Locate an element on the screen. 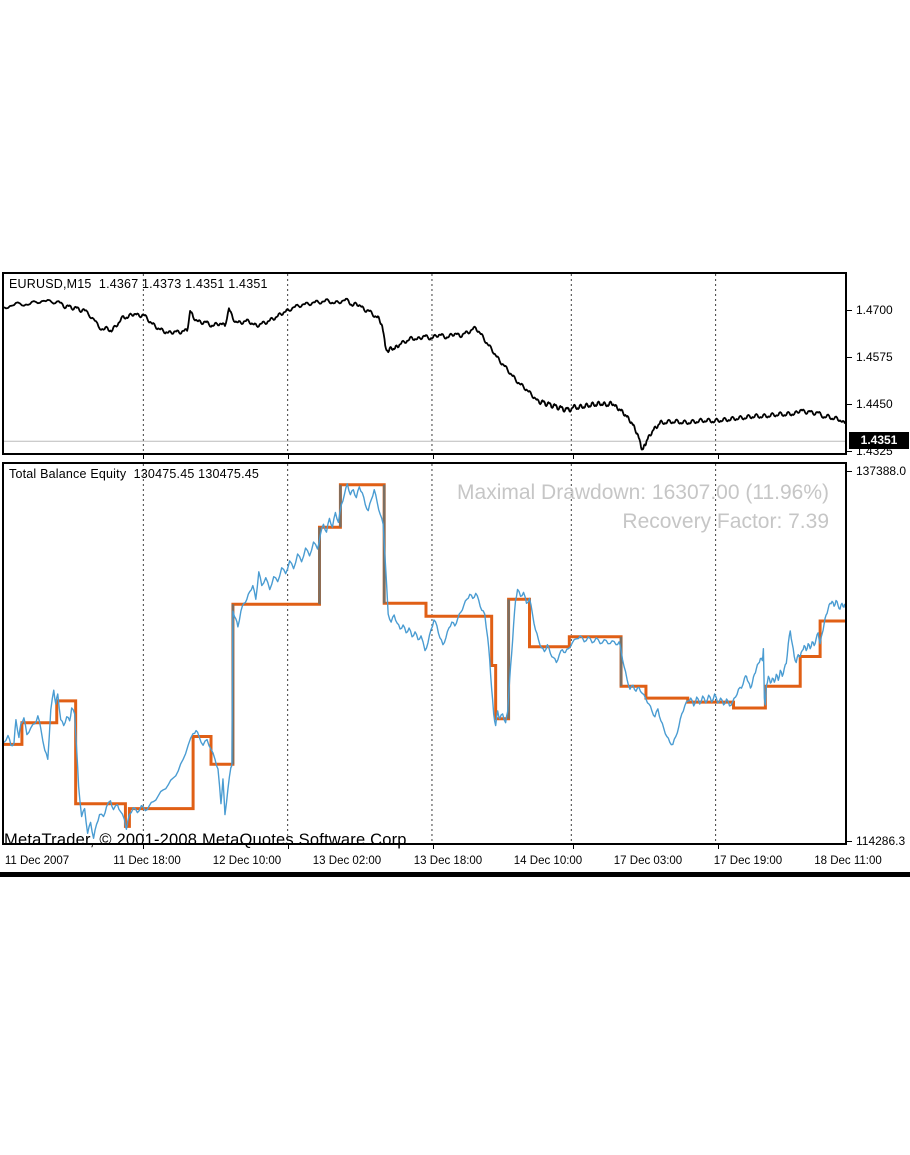 This screenshot has width=910, height=1155. recovery-factor-text: Recovery Factor: 7.39 is located at coordinates (725, 521).